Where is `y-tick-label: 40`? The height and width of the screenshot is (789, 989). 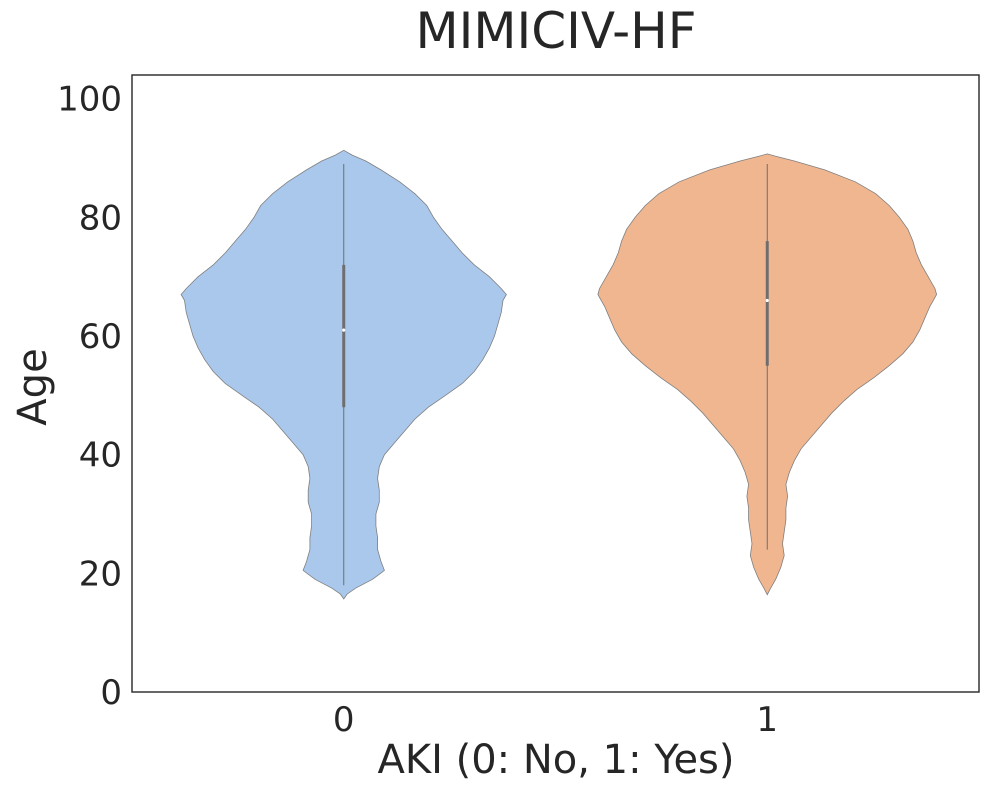 y-tick-label: 40 is located at coordinates (100, 456).